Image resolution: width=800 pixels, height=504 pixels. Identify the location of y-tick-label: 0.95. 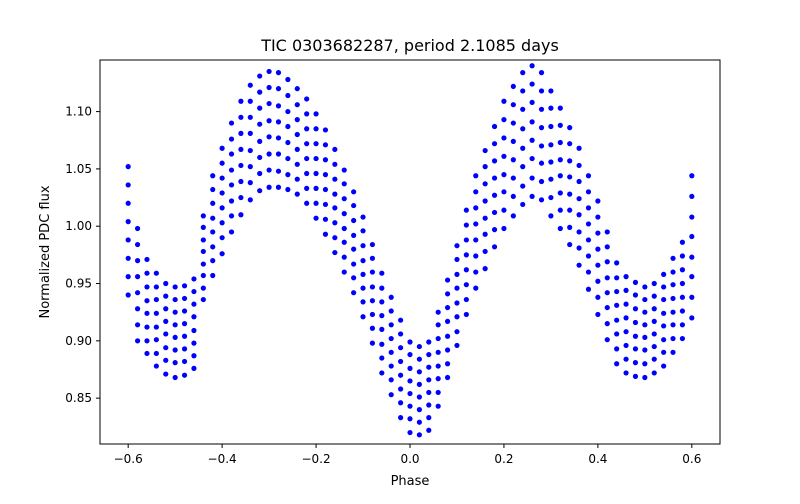
(78, 284).